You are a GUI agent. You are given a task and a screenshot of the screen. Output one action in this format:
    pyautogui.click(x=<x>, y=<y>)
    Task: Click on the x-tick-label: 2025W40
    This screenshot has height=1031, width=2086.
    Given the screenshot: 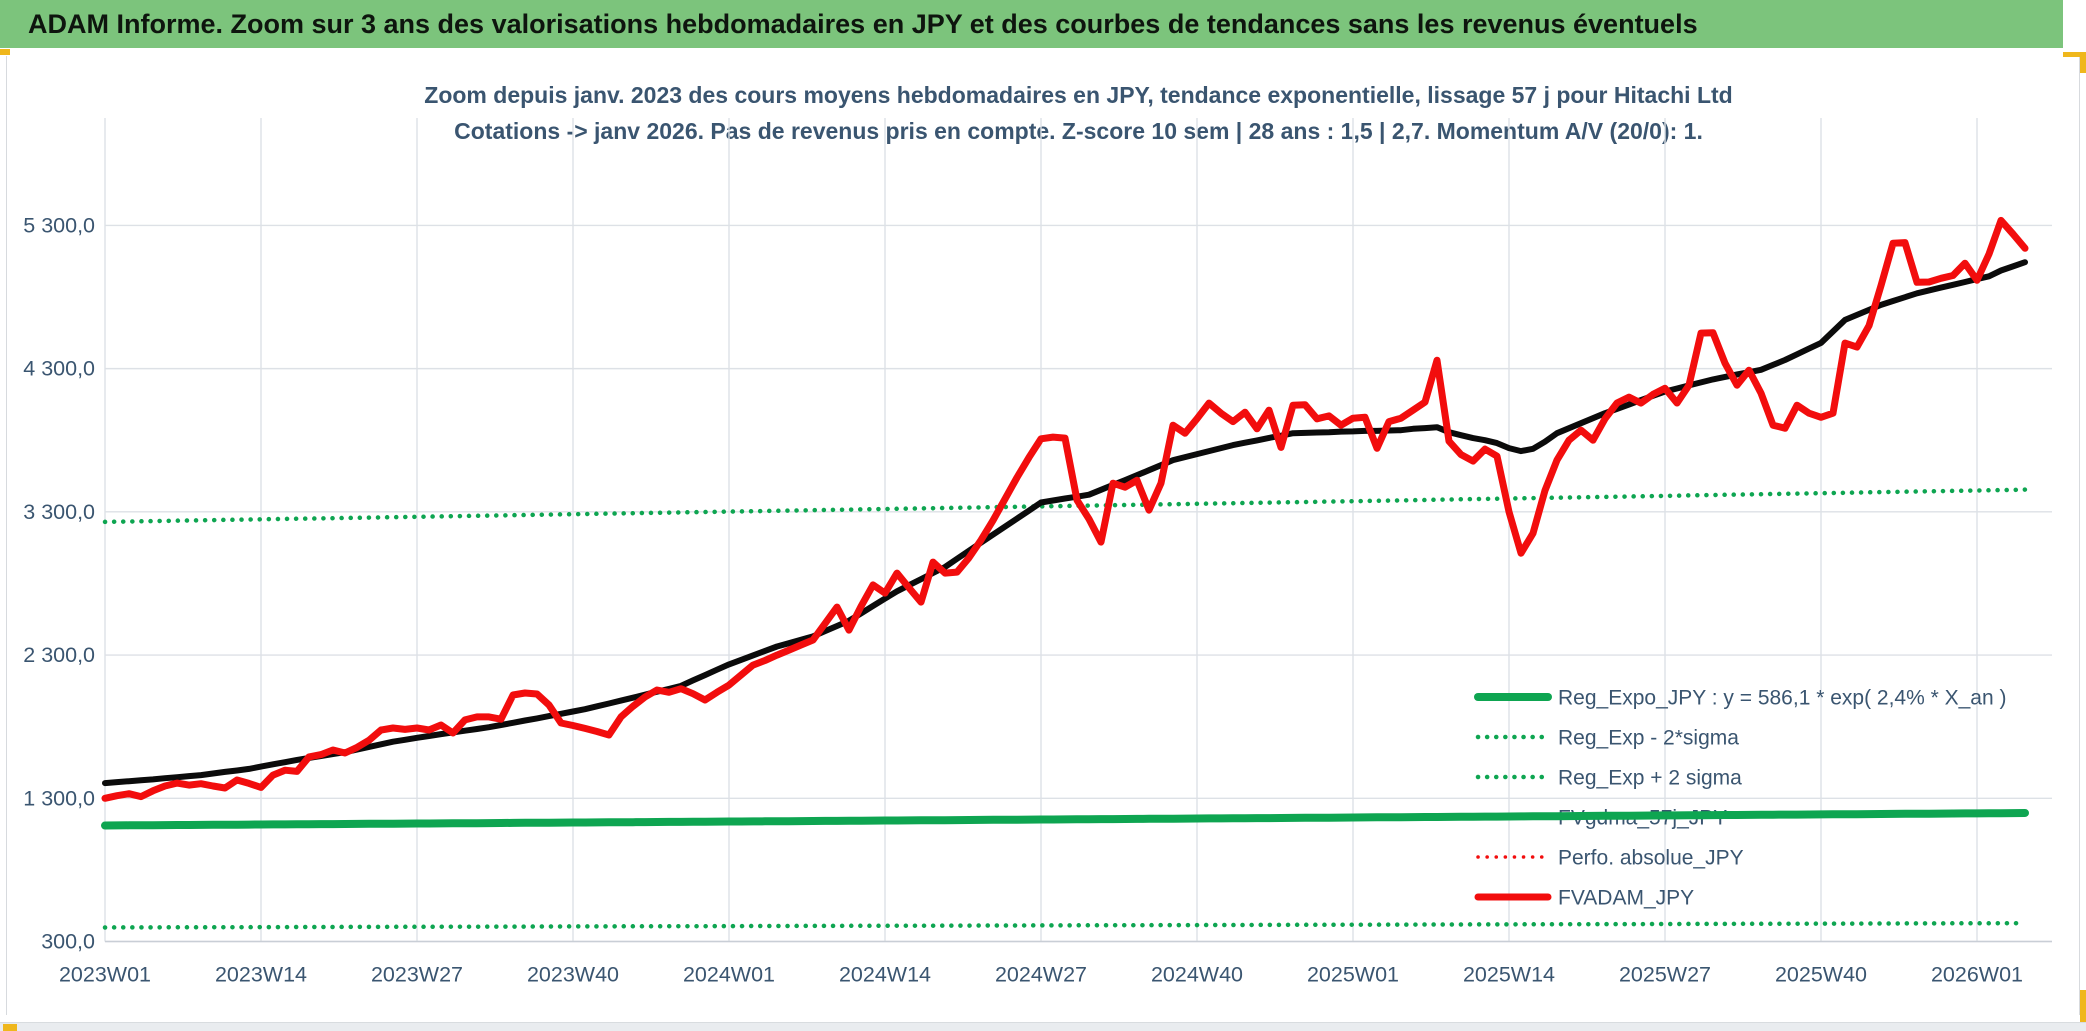 What is the action you would take?
    pyautogui.click(x=1821, y=975)
    